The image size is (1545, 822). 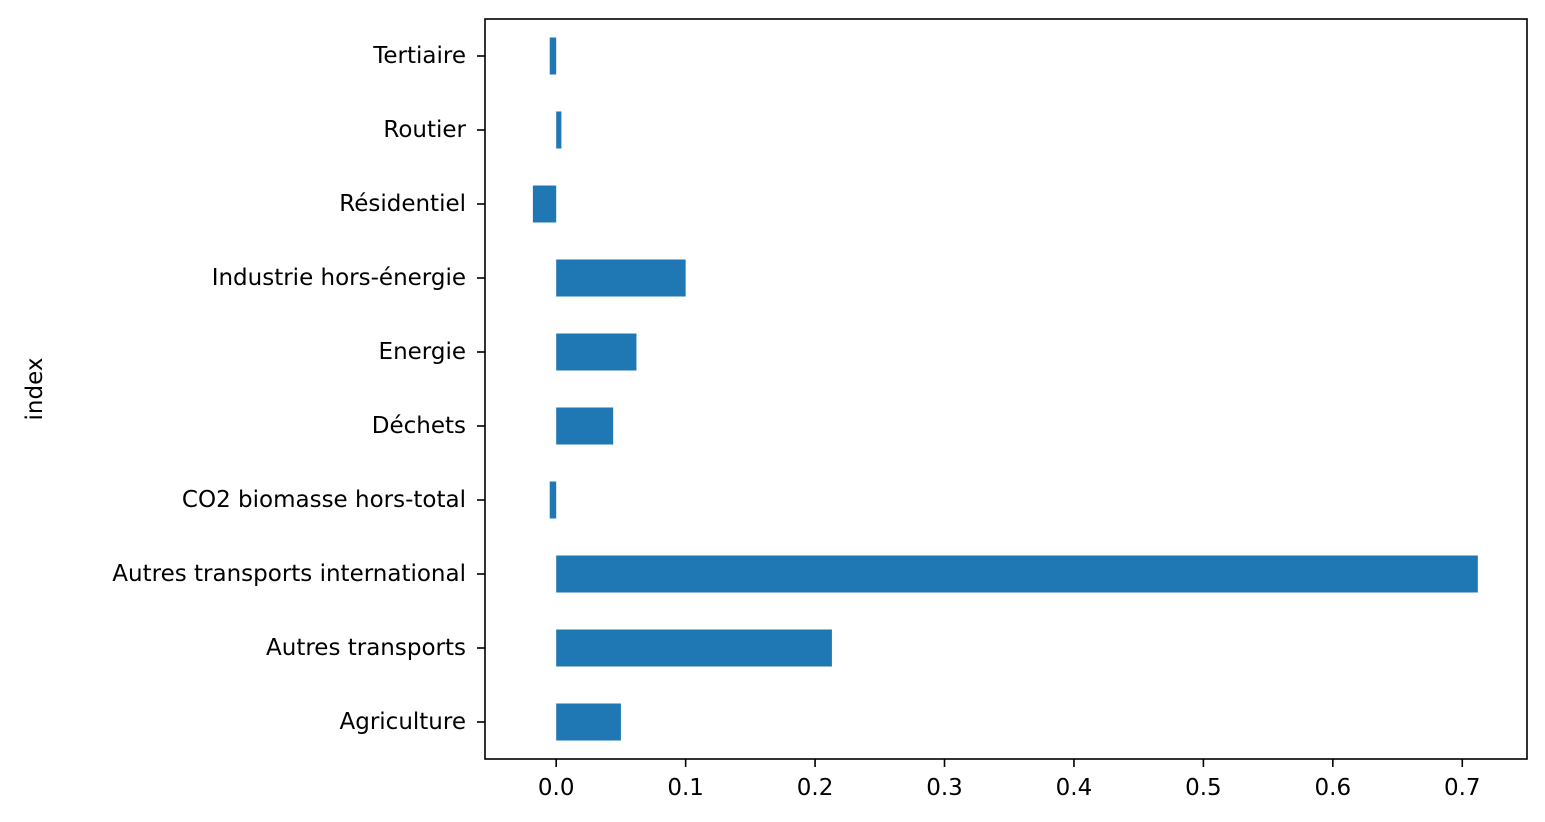 I want to click on y-tick-label-residentiel: Résidentiel, so click(x=402, y=204).